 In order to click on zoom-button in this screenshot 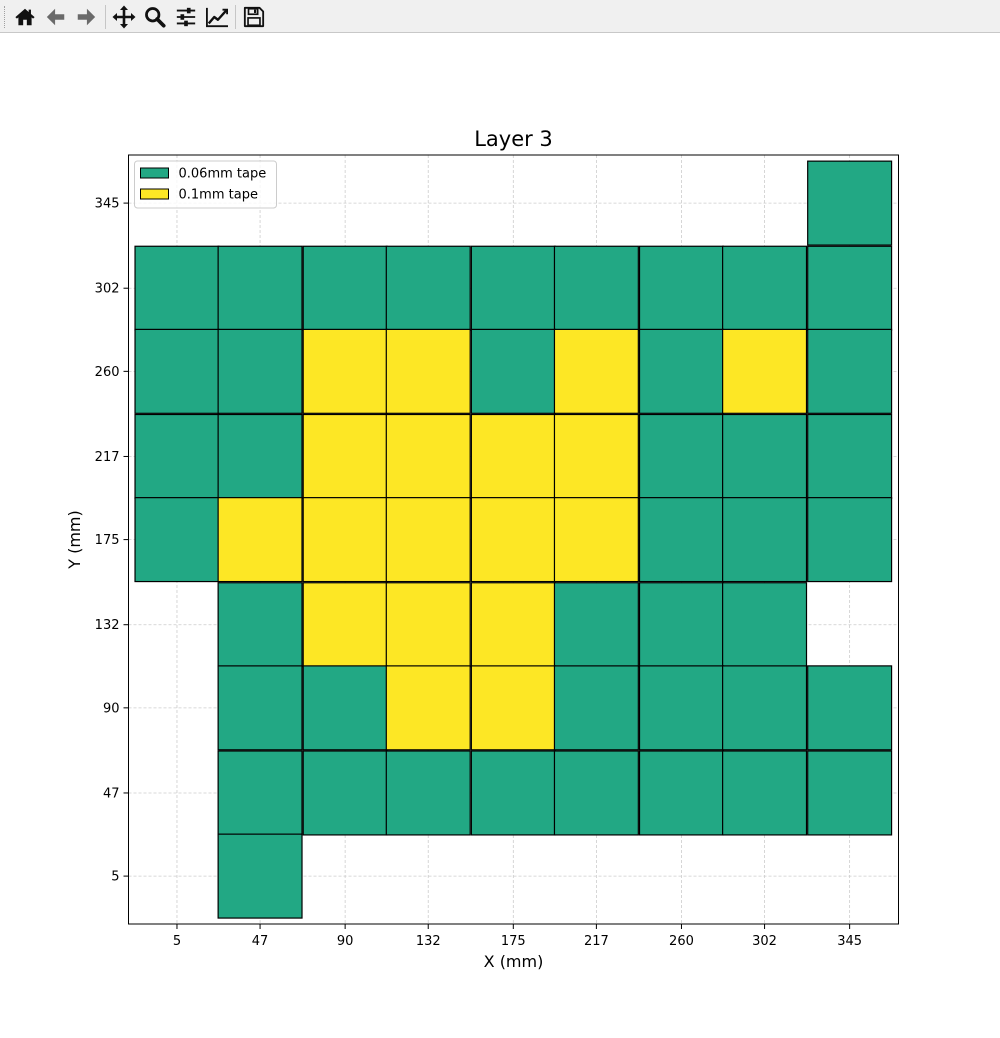, I will do `click(155, 17)`.